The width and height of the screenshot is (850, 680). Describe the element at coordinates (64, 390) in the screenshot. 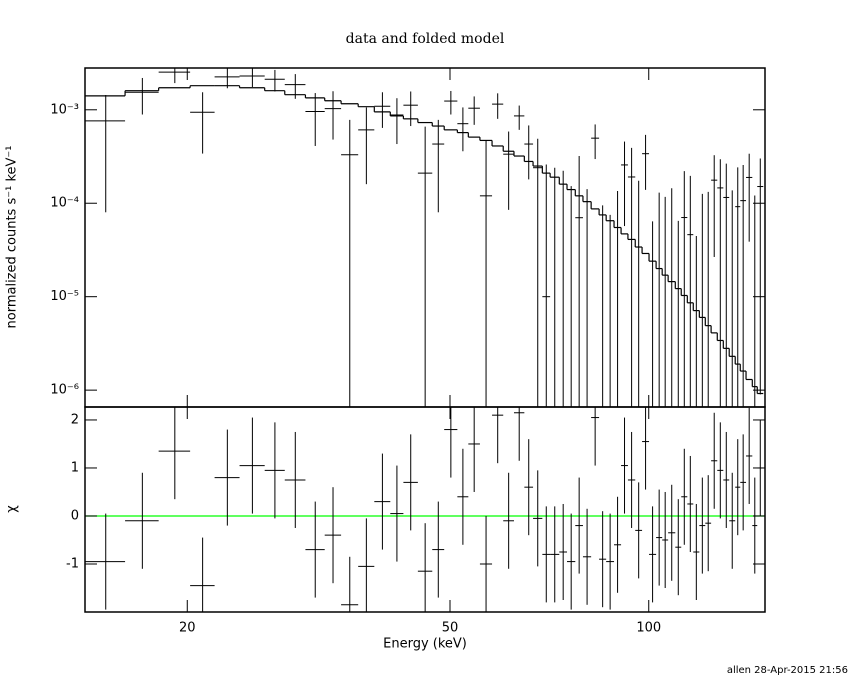

I see `y-tick-label: 10⁻⁶` at that location.